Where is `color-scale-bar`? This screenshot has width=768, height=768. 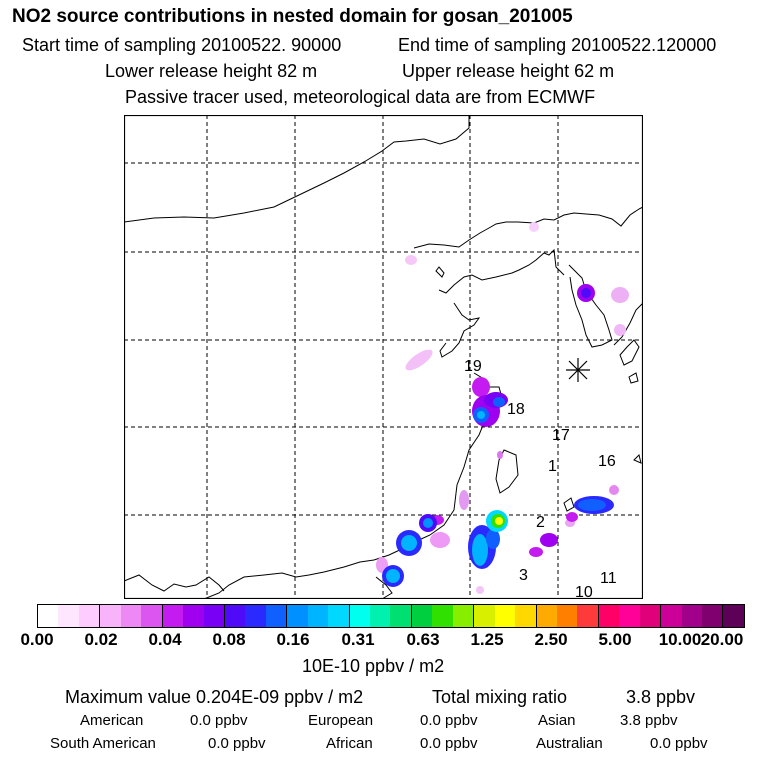
color-scale-bar is located at coordinates (391, 616).